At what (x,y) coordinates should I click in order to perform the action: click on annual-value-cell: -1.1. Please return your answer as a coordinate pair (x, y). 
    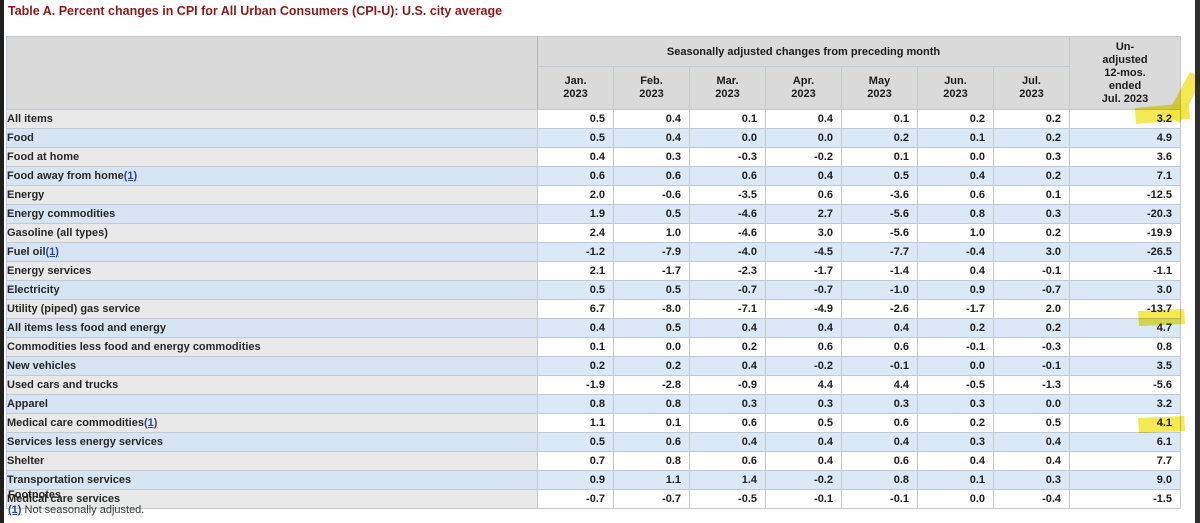
    Looking at the image, I should click on (1125, 271).